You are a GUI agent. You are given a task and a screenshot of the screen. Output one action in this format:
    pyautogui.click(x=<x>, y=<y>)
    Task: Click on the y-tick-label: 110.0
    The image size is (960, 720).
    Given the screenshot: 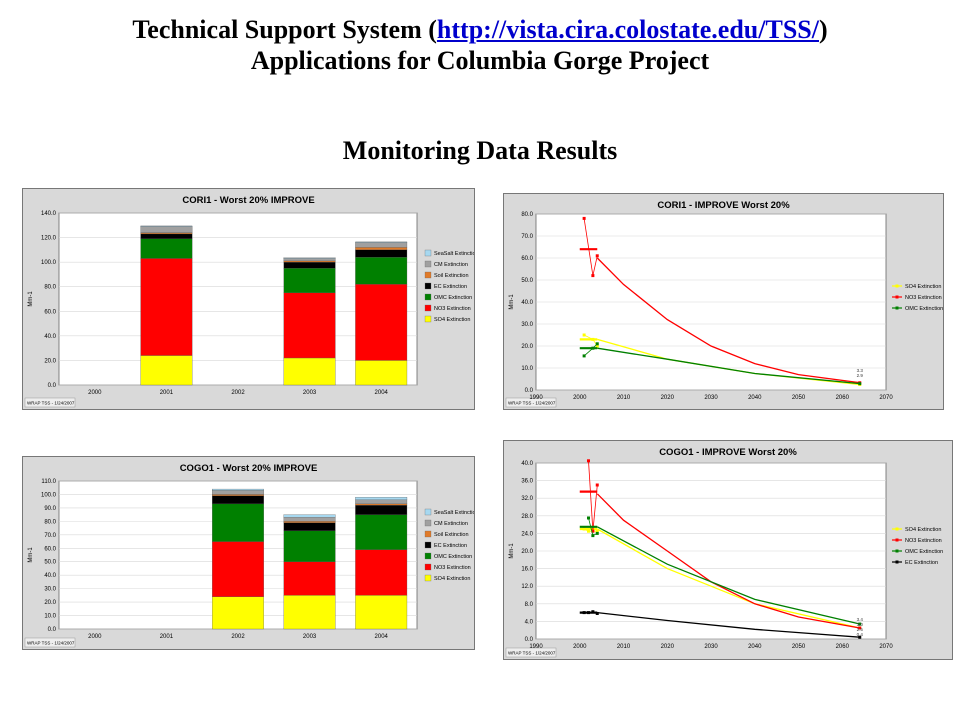 What is the action you would take?
    pyautogui.click(x=48, y=482)
    